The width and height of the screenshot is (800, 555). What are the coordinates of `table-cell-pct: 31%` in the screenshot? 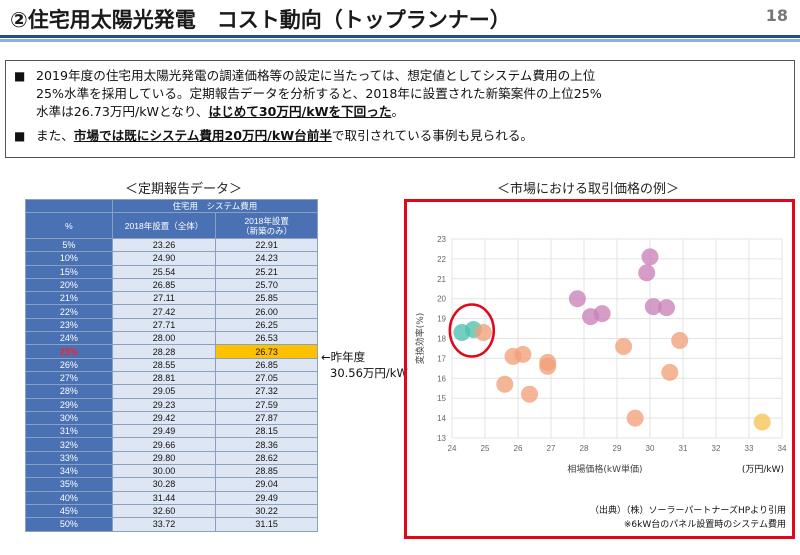 It's located at (69, 431).